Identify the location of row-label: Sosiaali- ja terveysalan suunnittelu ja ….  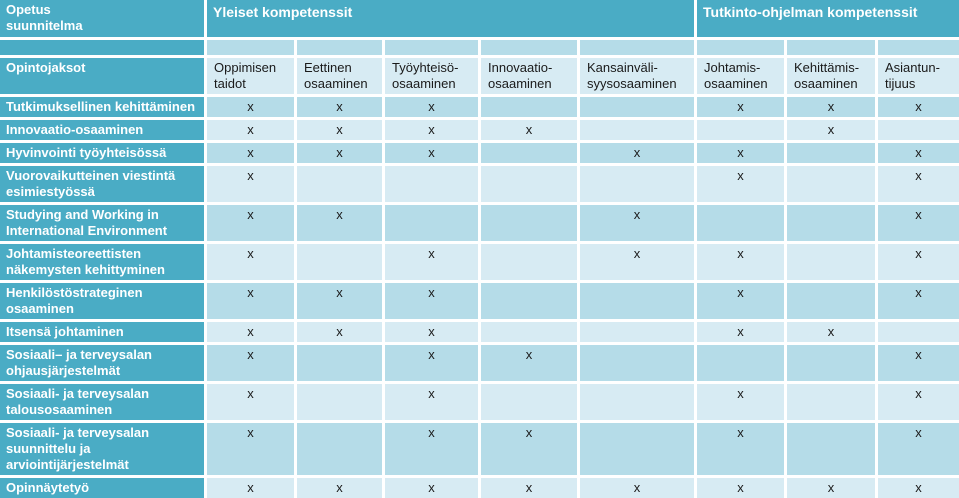
(102, 449).